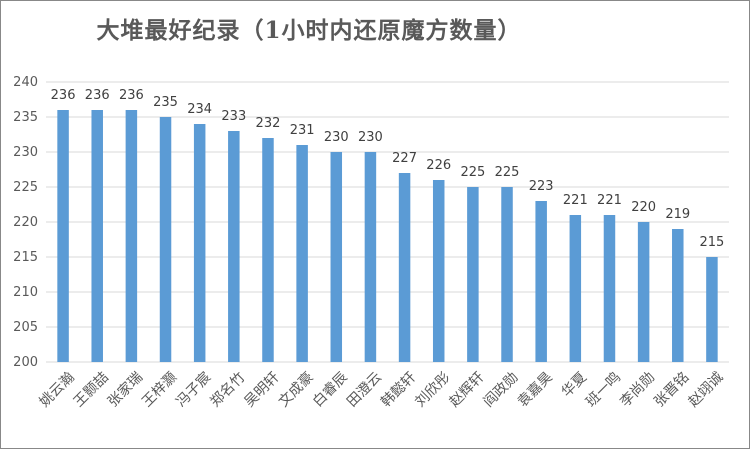  What do you see at coordinates (535, 389) in the screenshot?
I see `x-tick-label: 袁嘉昊` at bounding box center [535, 389].